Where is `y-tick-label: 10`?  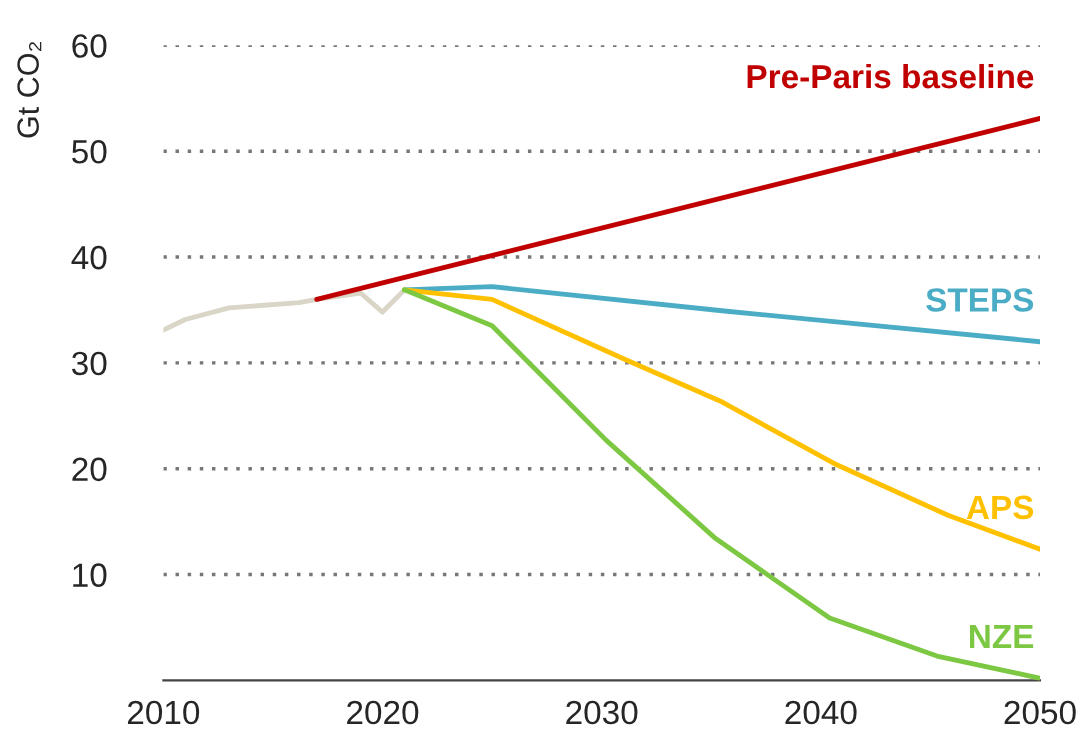
y-tick-label: 10 is located at coordinates (90, 575).